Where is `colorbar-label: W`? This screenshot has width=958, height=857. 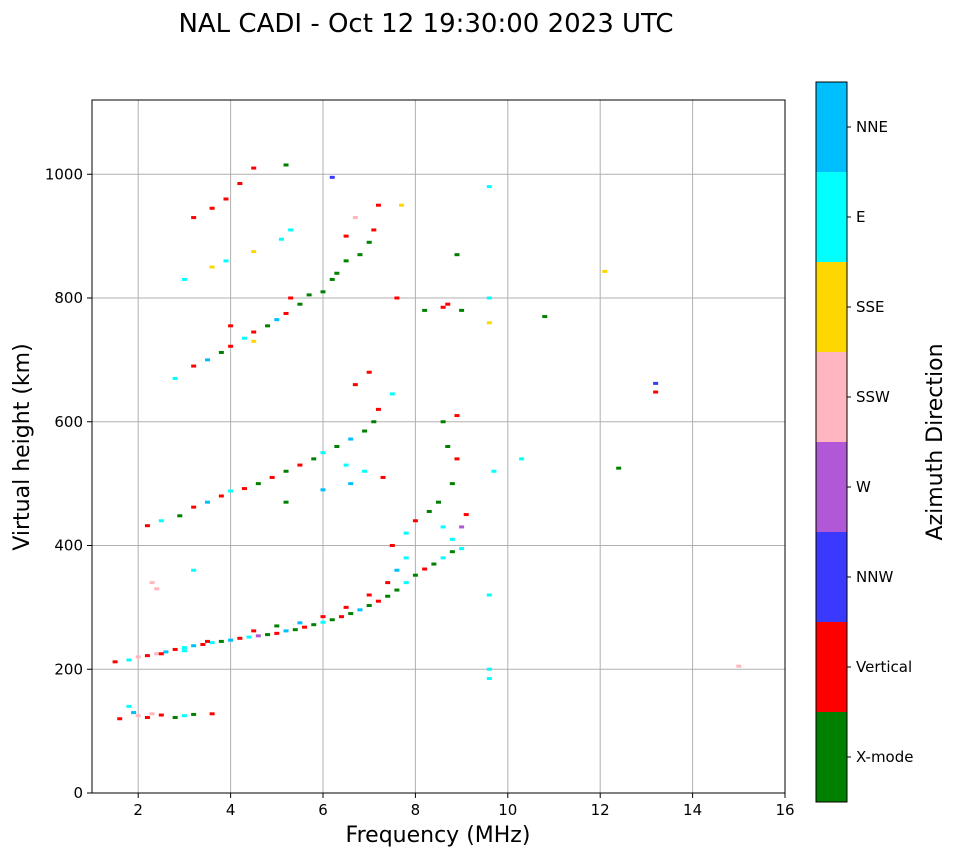
colorbar-label: W is located at coordinates (863, 487).